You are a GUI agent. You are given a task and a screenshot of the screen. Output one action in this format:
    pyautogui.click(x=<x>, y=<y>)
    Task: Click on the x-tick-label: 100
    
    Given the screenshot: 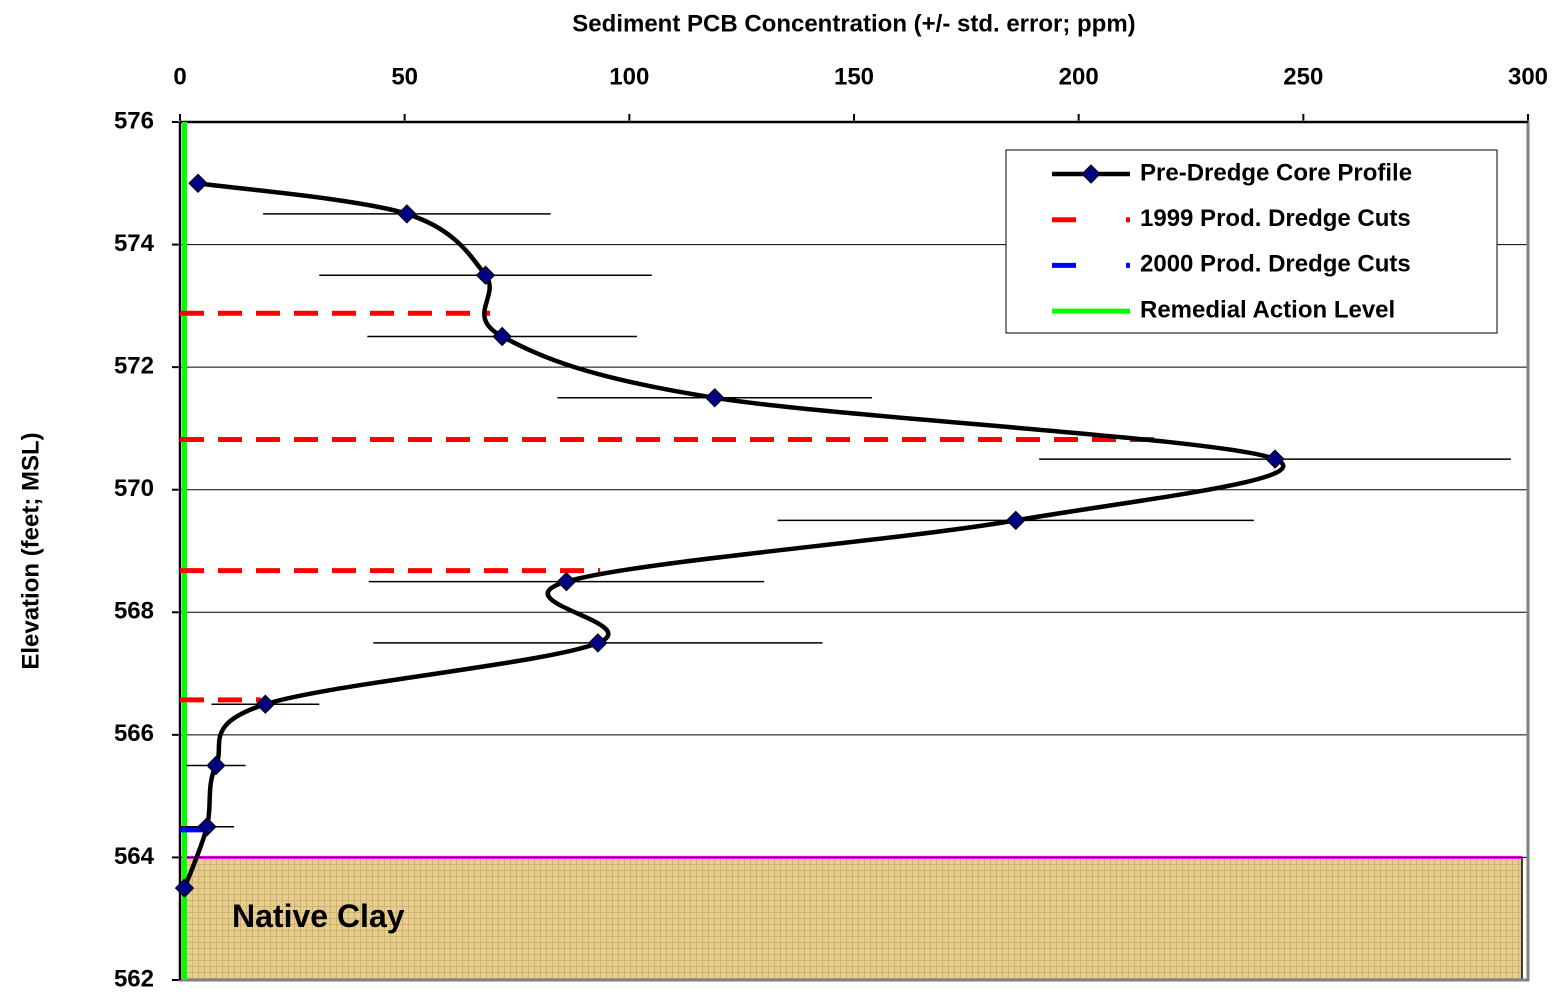 What is the action you would take?
    pyautogui.click(x=629, y=76)
    